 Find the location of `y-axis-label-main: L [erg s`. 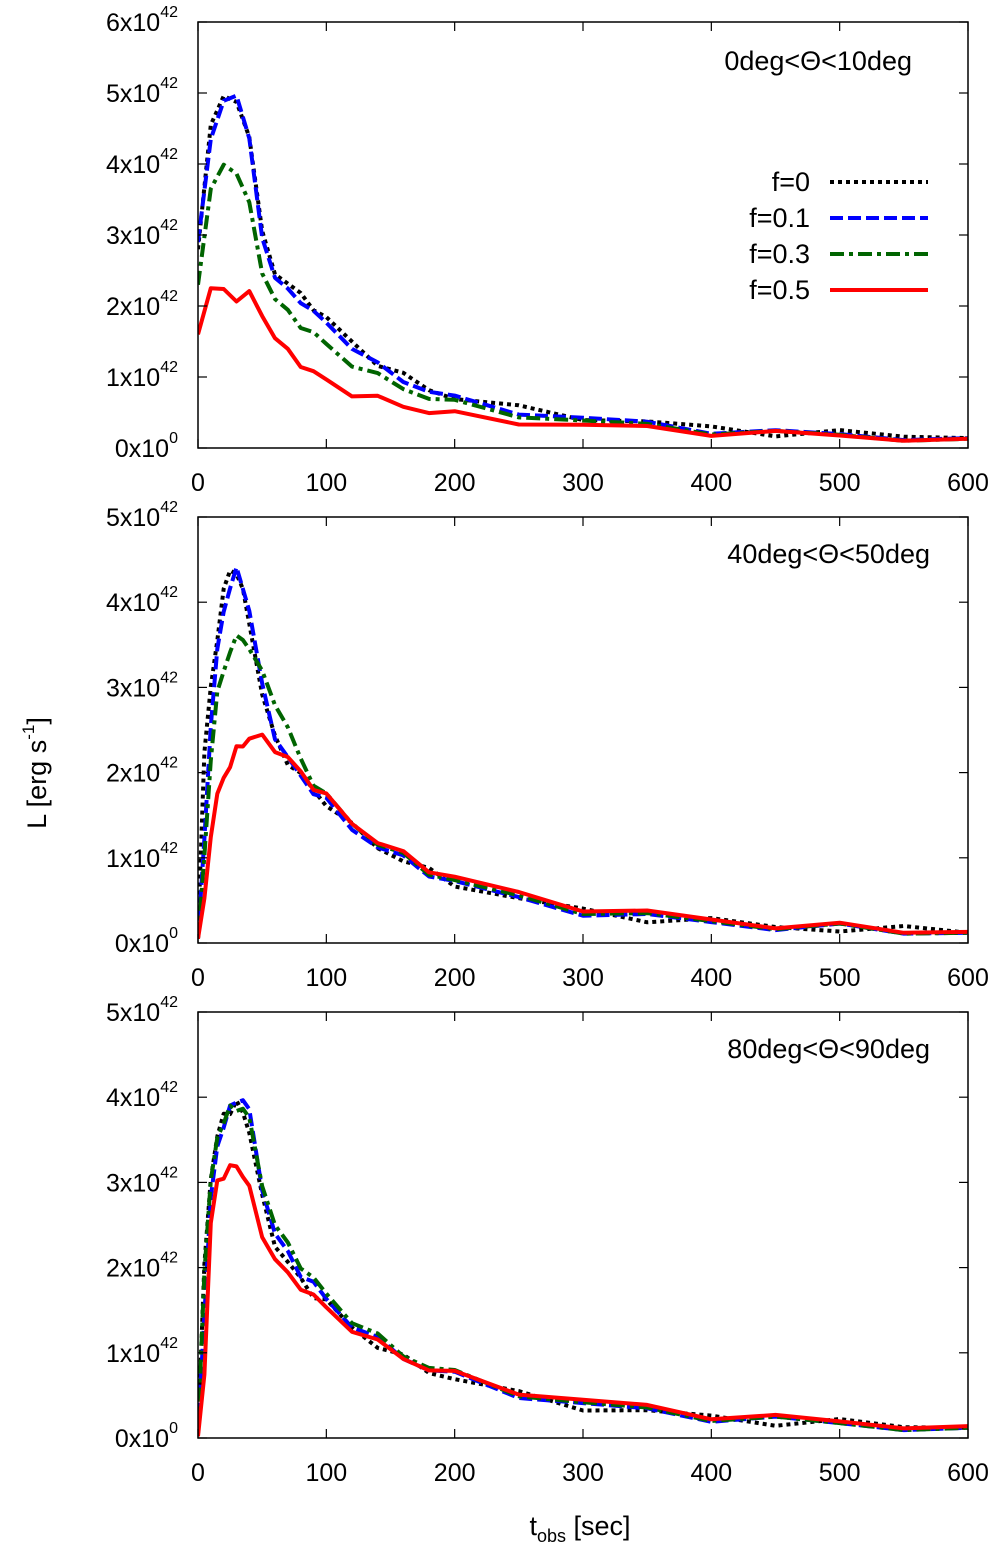

y-axis-label-main: L [erg s is located at coordinates (37, 784).